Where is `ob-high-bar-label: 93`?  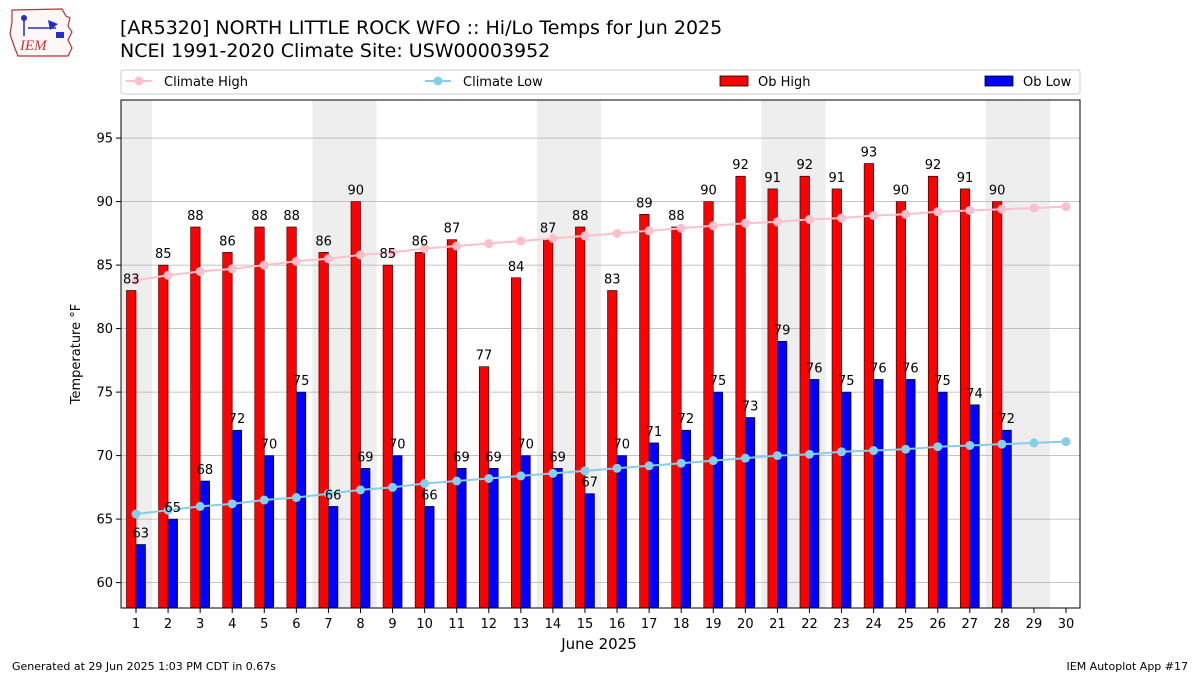 ob-high-bar-label: 93 is located at coordinates (869, 153).